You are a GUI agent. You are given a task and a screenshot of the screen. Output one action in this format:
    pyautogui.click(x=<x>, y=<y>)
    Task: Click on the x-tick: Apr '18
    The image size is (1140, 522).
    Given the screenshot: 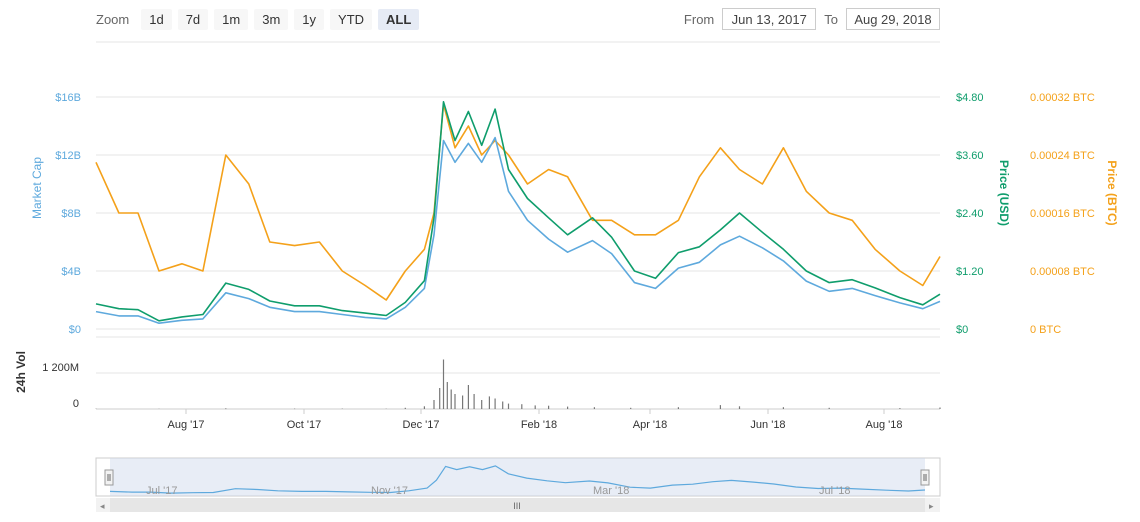 What is the action you would take?
    pyautogui.click(x=650, y=425)
    